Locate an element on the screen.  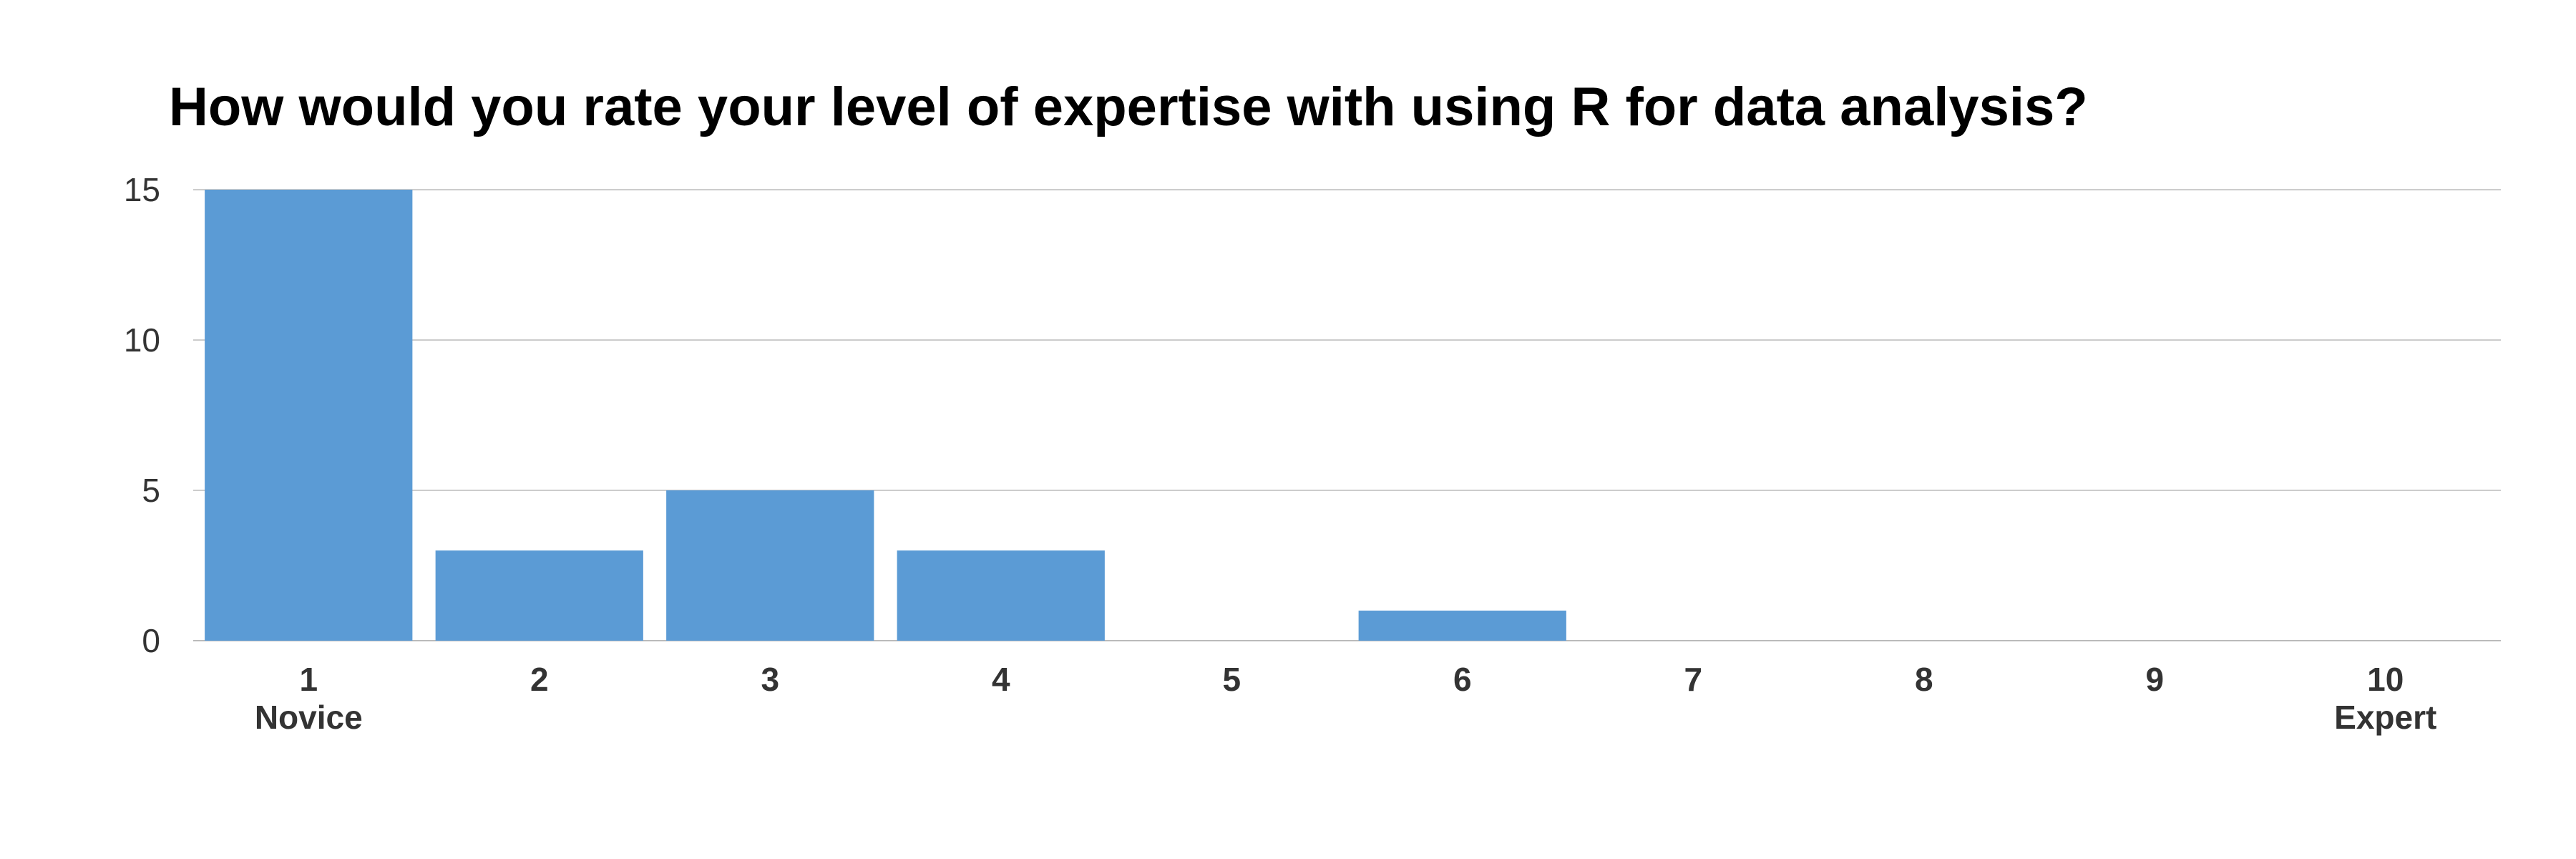
x-sub-label-expert: Expert is located at coordinates (2385, 717).